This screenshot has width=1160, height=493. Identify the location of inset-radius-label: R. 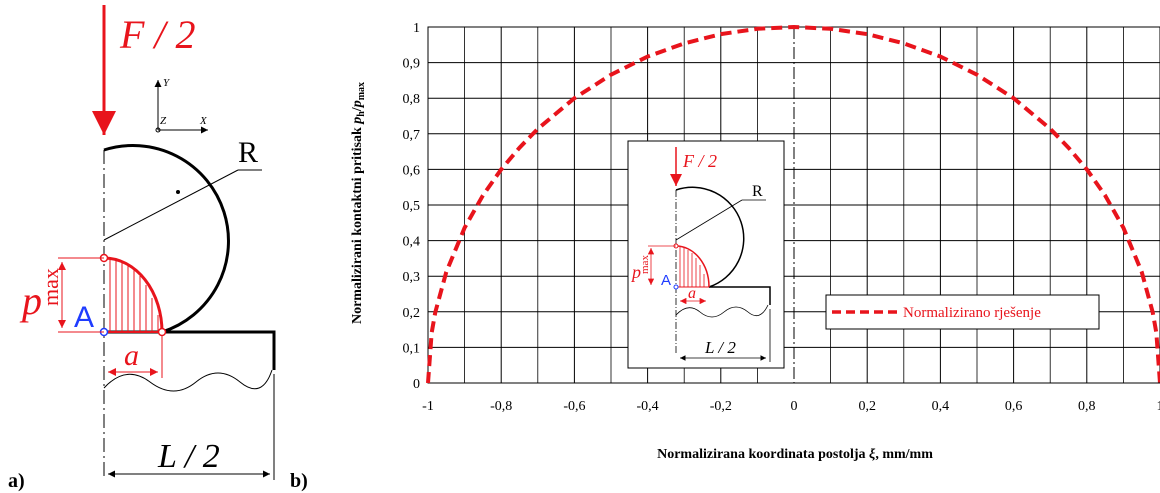
(757, 191).